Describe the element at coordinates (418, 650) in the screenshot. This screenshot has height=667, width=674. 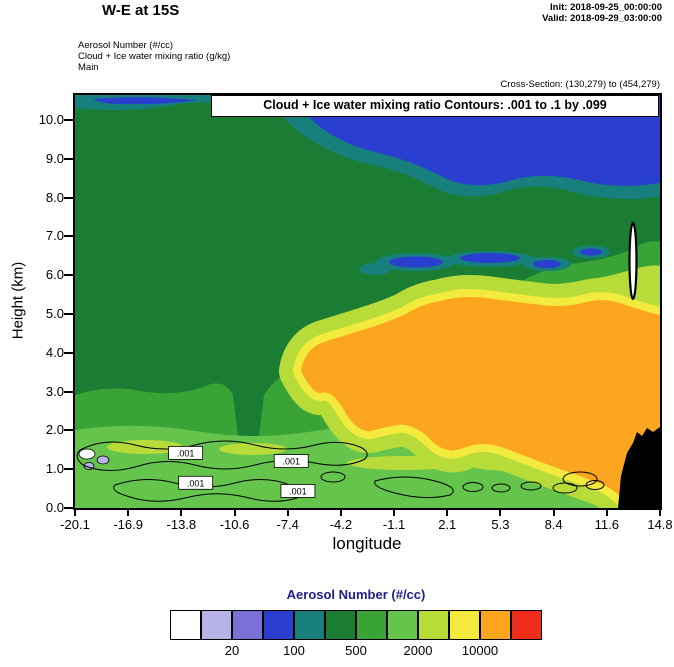
I see `colorbar-tick-label: 2000` at that location.